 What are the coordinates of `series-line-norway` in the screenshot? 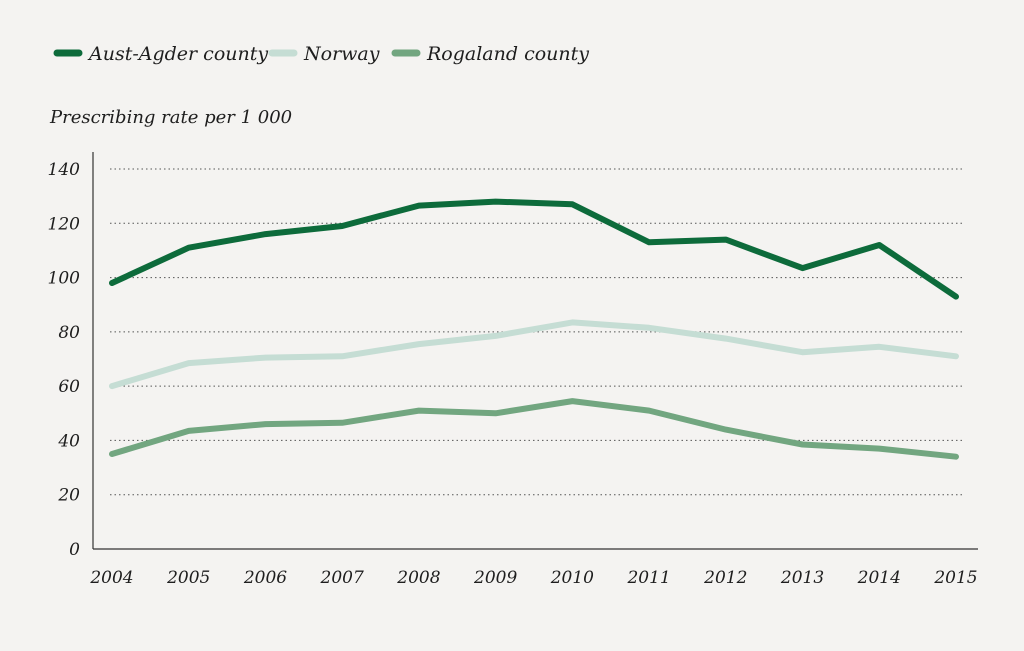 It's located at (534, 354).